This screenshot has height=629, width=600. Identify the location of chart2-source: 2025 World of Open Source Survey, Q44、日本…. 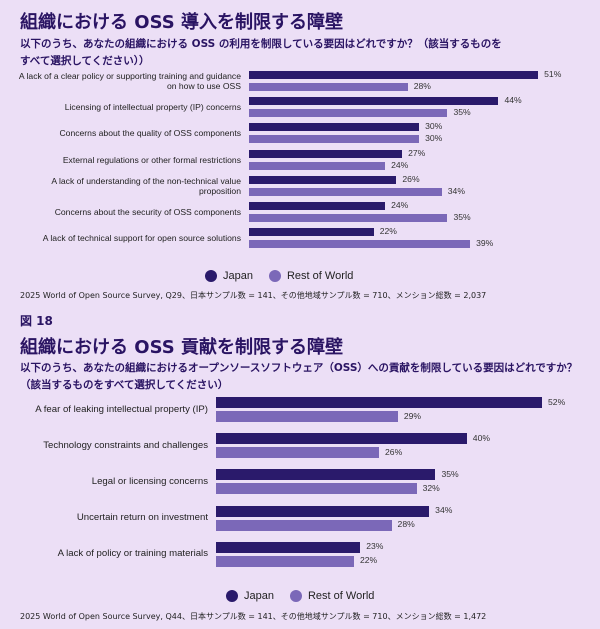
(253, 616).